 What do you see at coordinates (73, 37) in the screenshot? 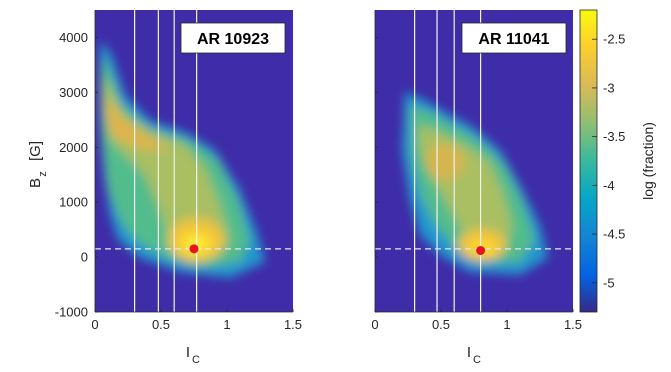
I see `left-y-tick-label: 4000` at bounding box center [73, 37].